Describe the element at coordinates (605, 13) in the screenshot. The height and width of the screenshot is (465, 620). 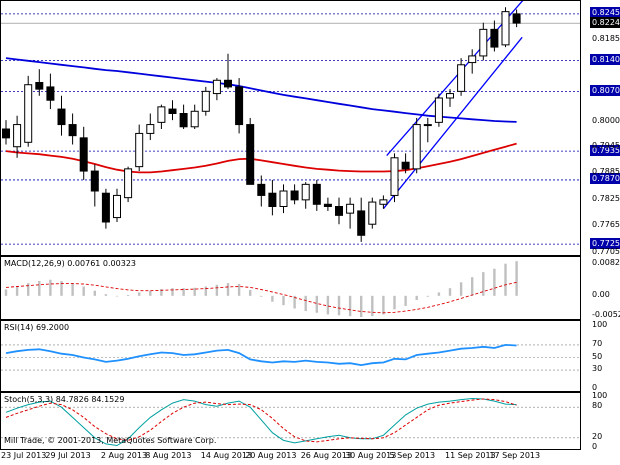
I see `level-price-box: 0.8245` at that location.